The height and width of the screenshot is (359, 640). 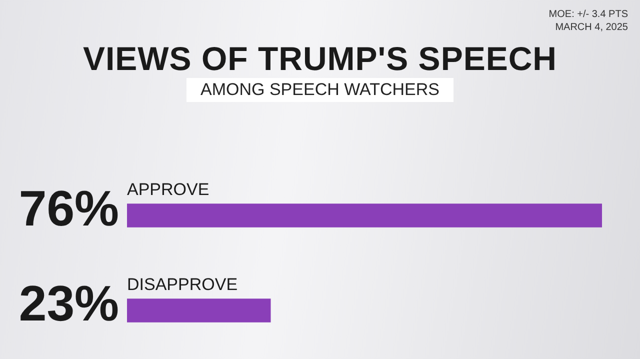 What do you see at coordinates (182, 284) in the screenshot?
I see `y-tick-label: DISAPPROVE` at bounding box center [182, 284].